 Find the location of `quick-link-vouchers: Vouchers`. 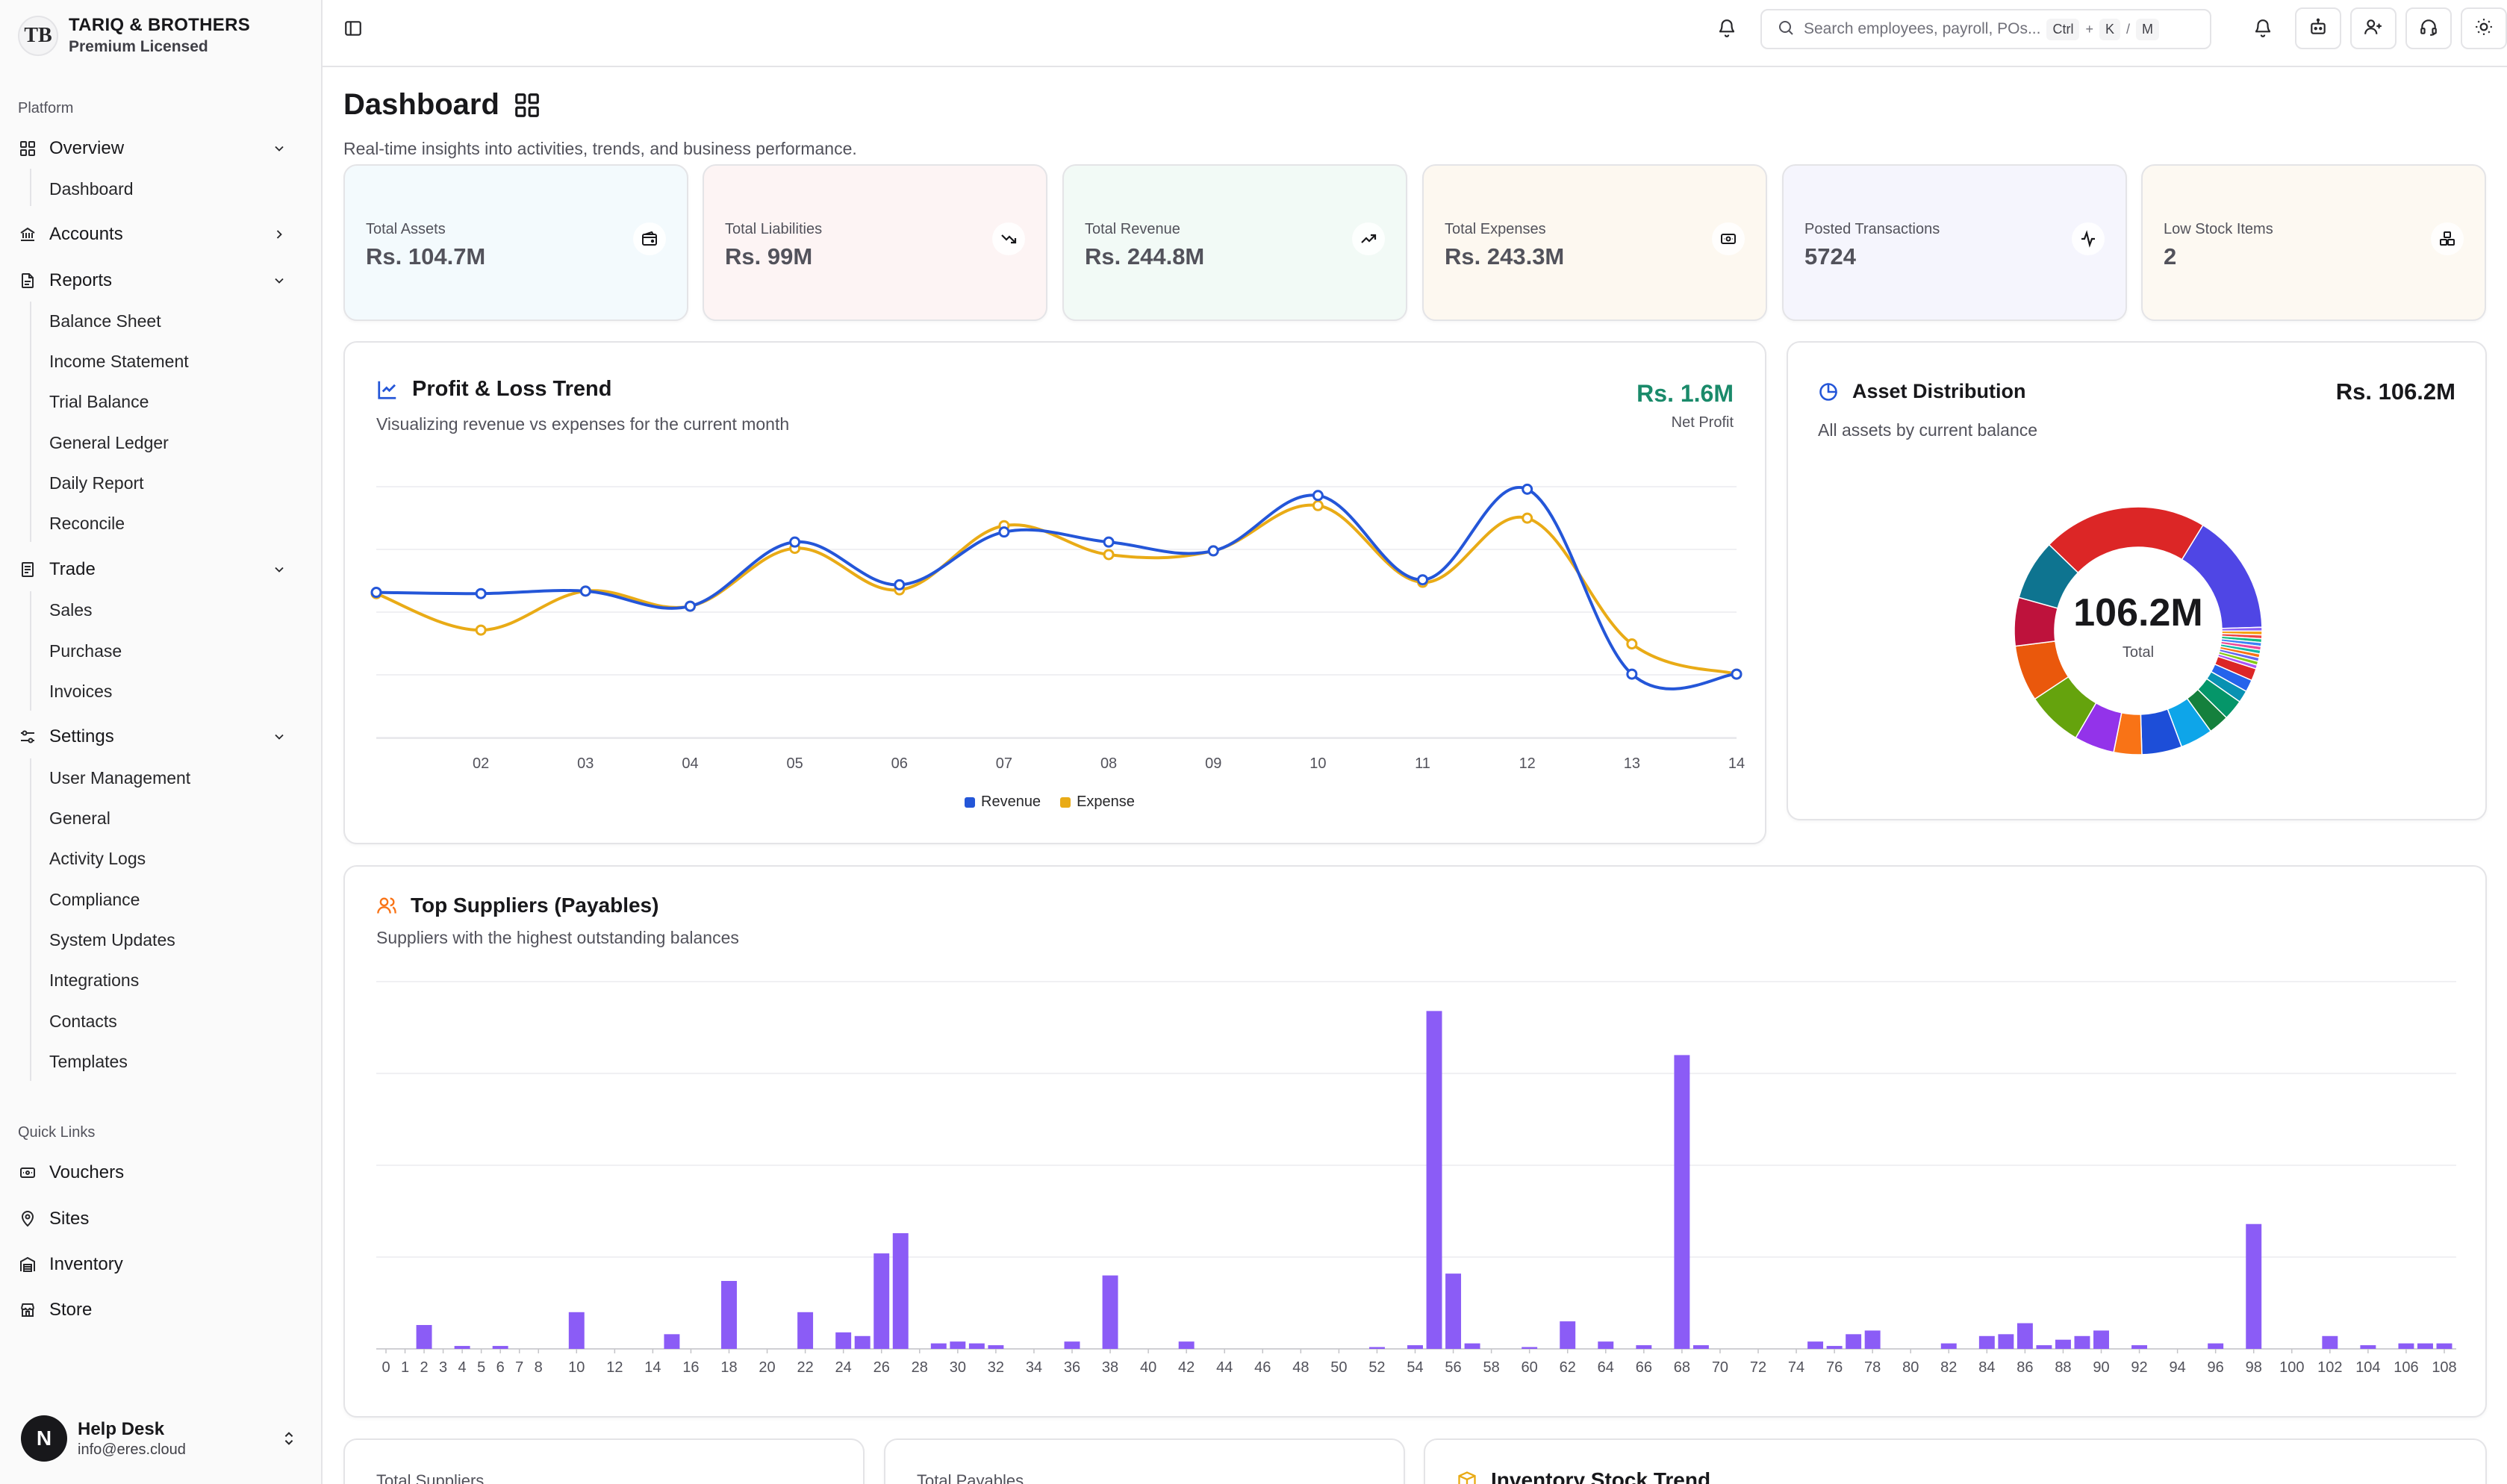

quick-link-vouchers: Vouchers is located at coordinates (161, 1173).